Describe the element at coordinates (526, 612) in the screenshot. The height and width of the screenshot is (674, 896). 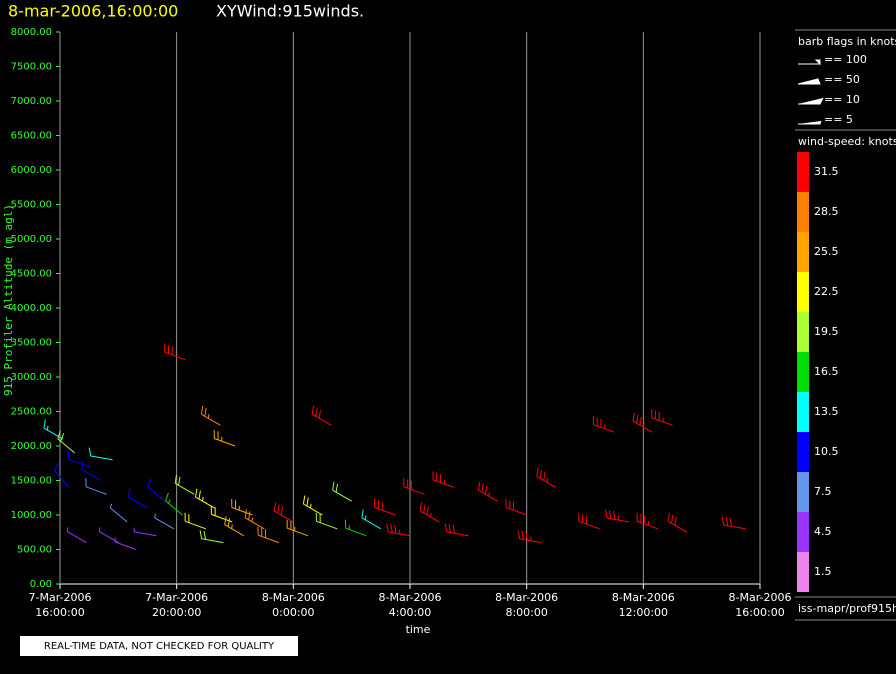
I see `x-tick-label: 8:00:00` at that location.